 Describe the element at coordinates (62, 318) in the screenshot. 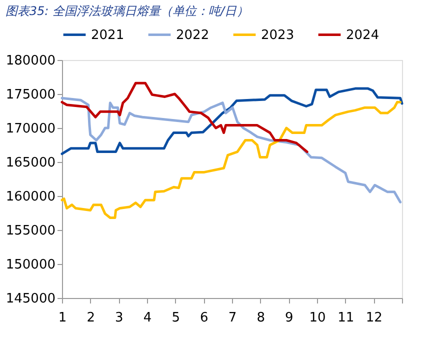

I see `x-tick-label: 1` at that location.